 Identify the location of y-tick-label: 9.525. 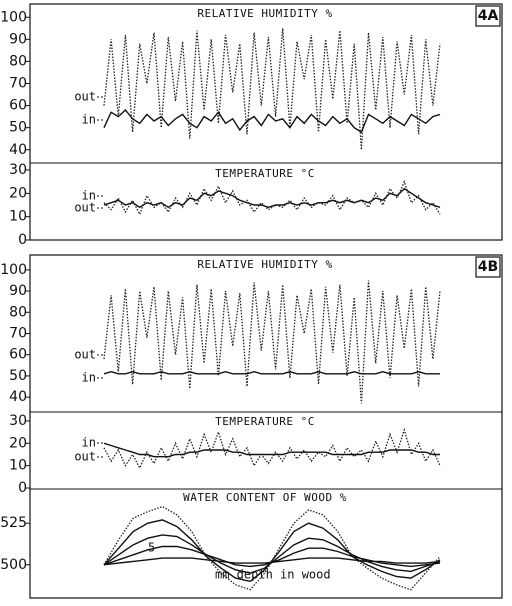
(13, 523).